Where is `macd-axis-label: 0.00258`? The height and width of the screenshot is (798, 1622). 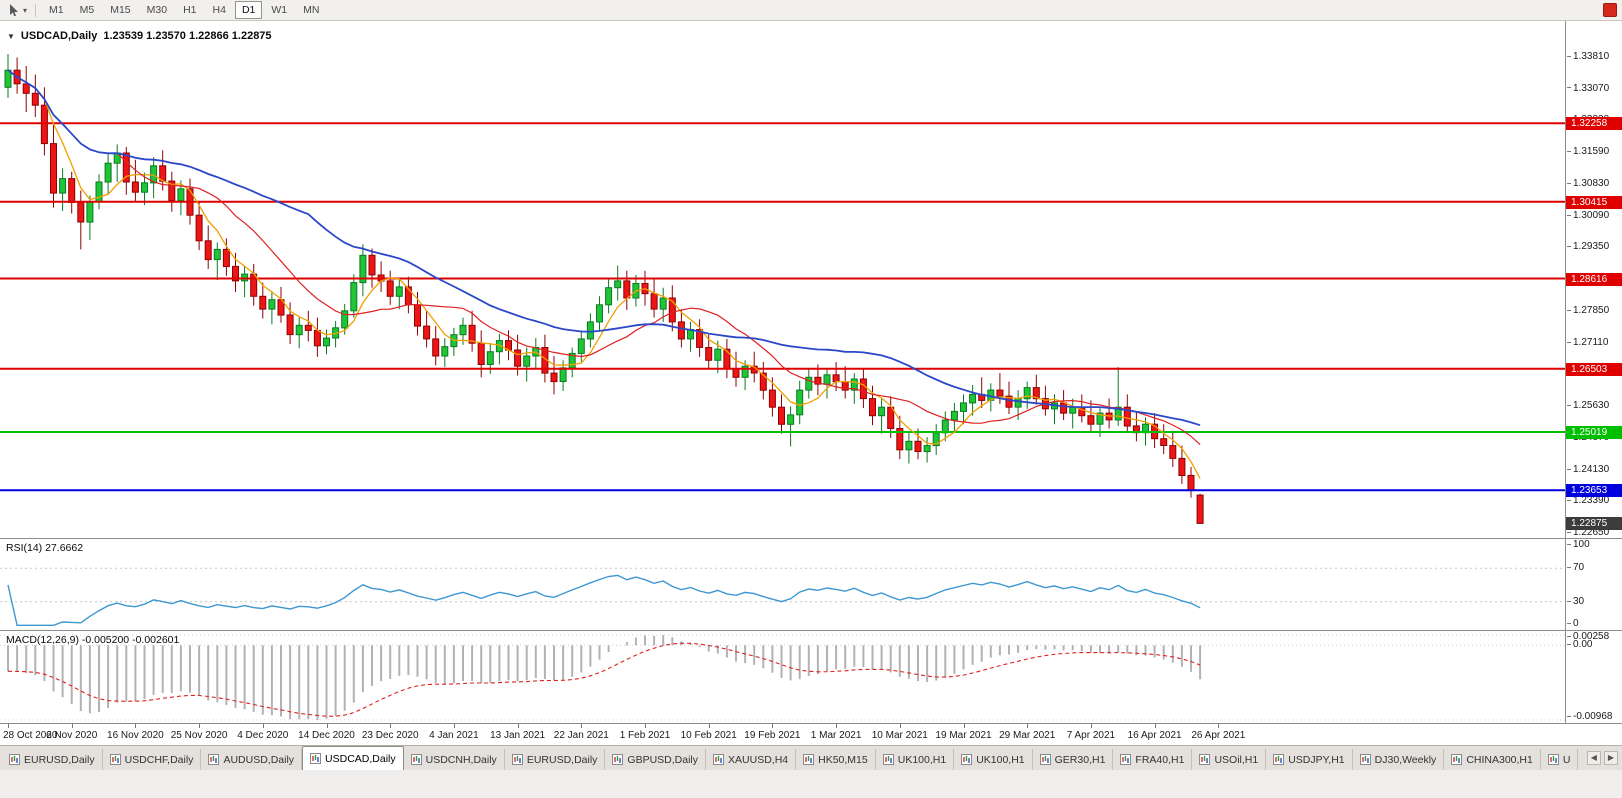
macd-axis-label: 0.00258 is located at coordinates (1588, 637).